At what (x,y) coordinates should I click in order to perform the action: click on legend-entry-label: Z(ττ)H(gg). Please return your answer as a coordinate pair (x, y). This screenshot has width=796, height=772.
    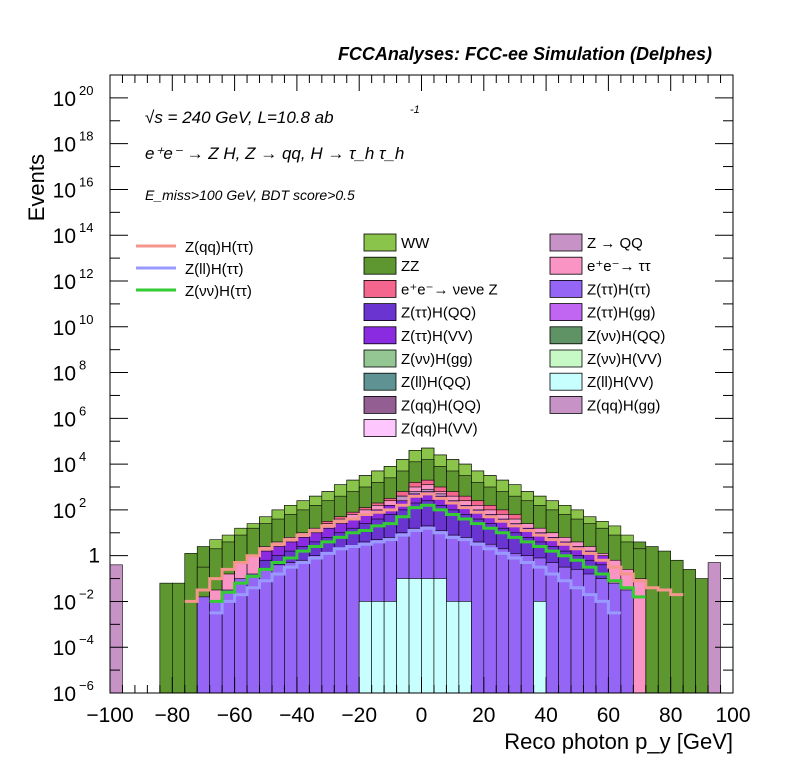
    Looking at the image, I should click on (621, 313).